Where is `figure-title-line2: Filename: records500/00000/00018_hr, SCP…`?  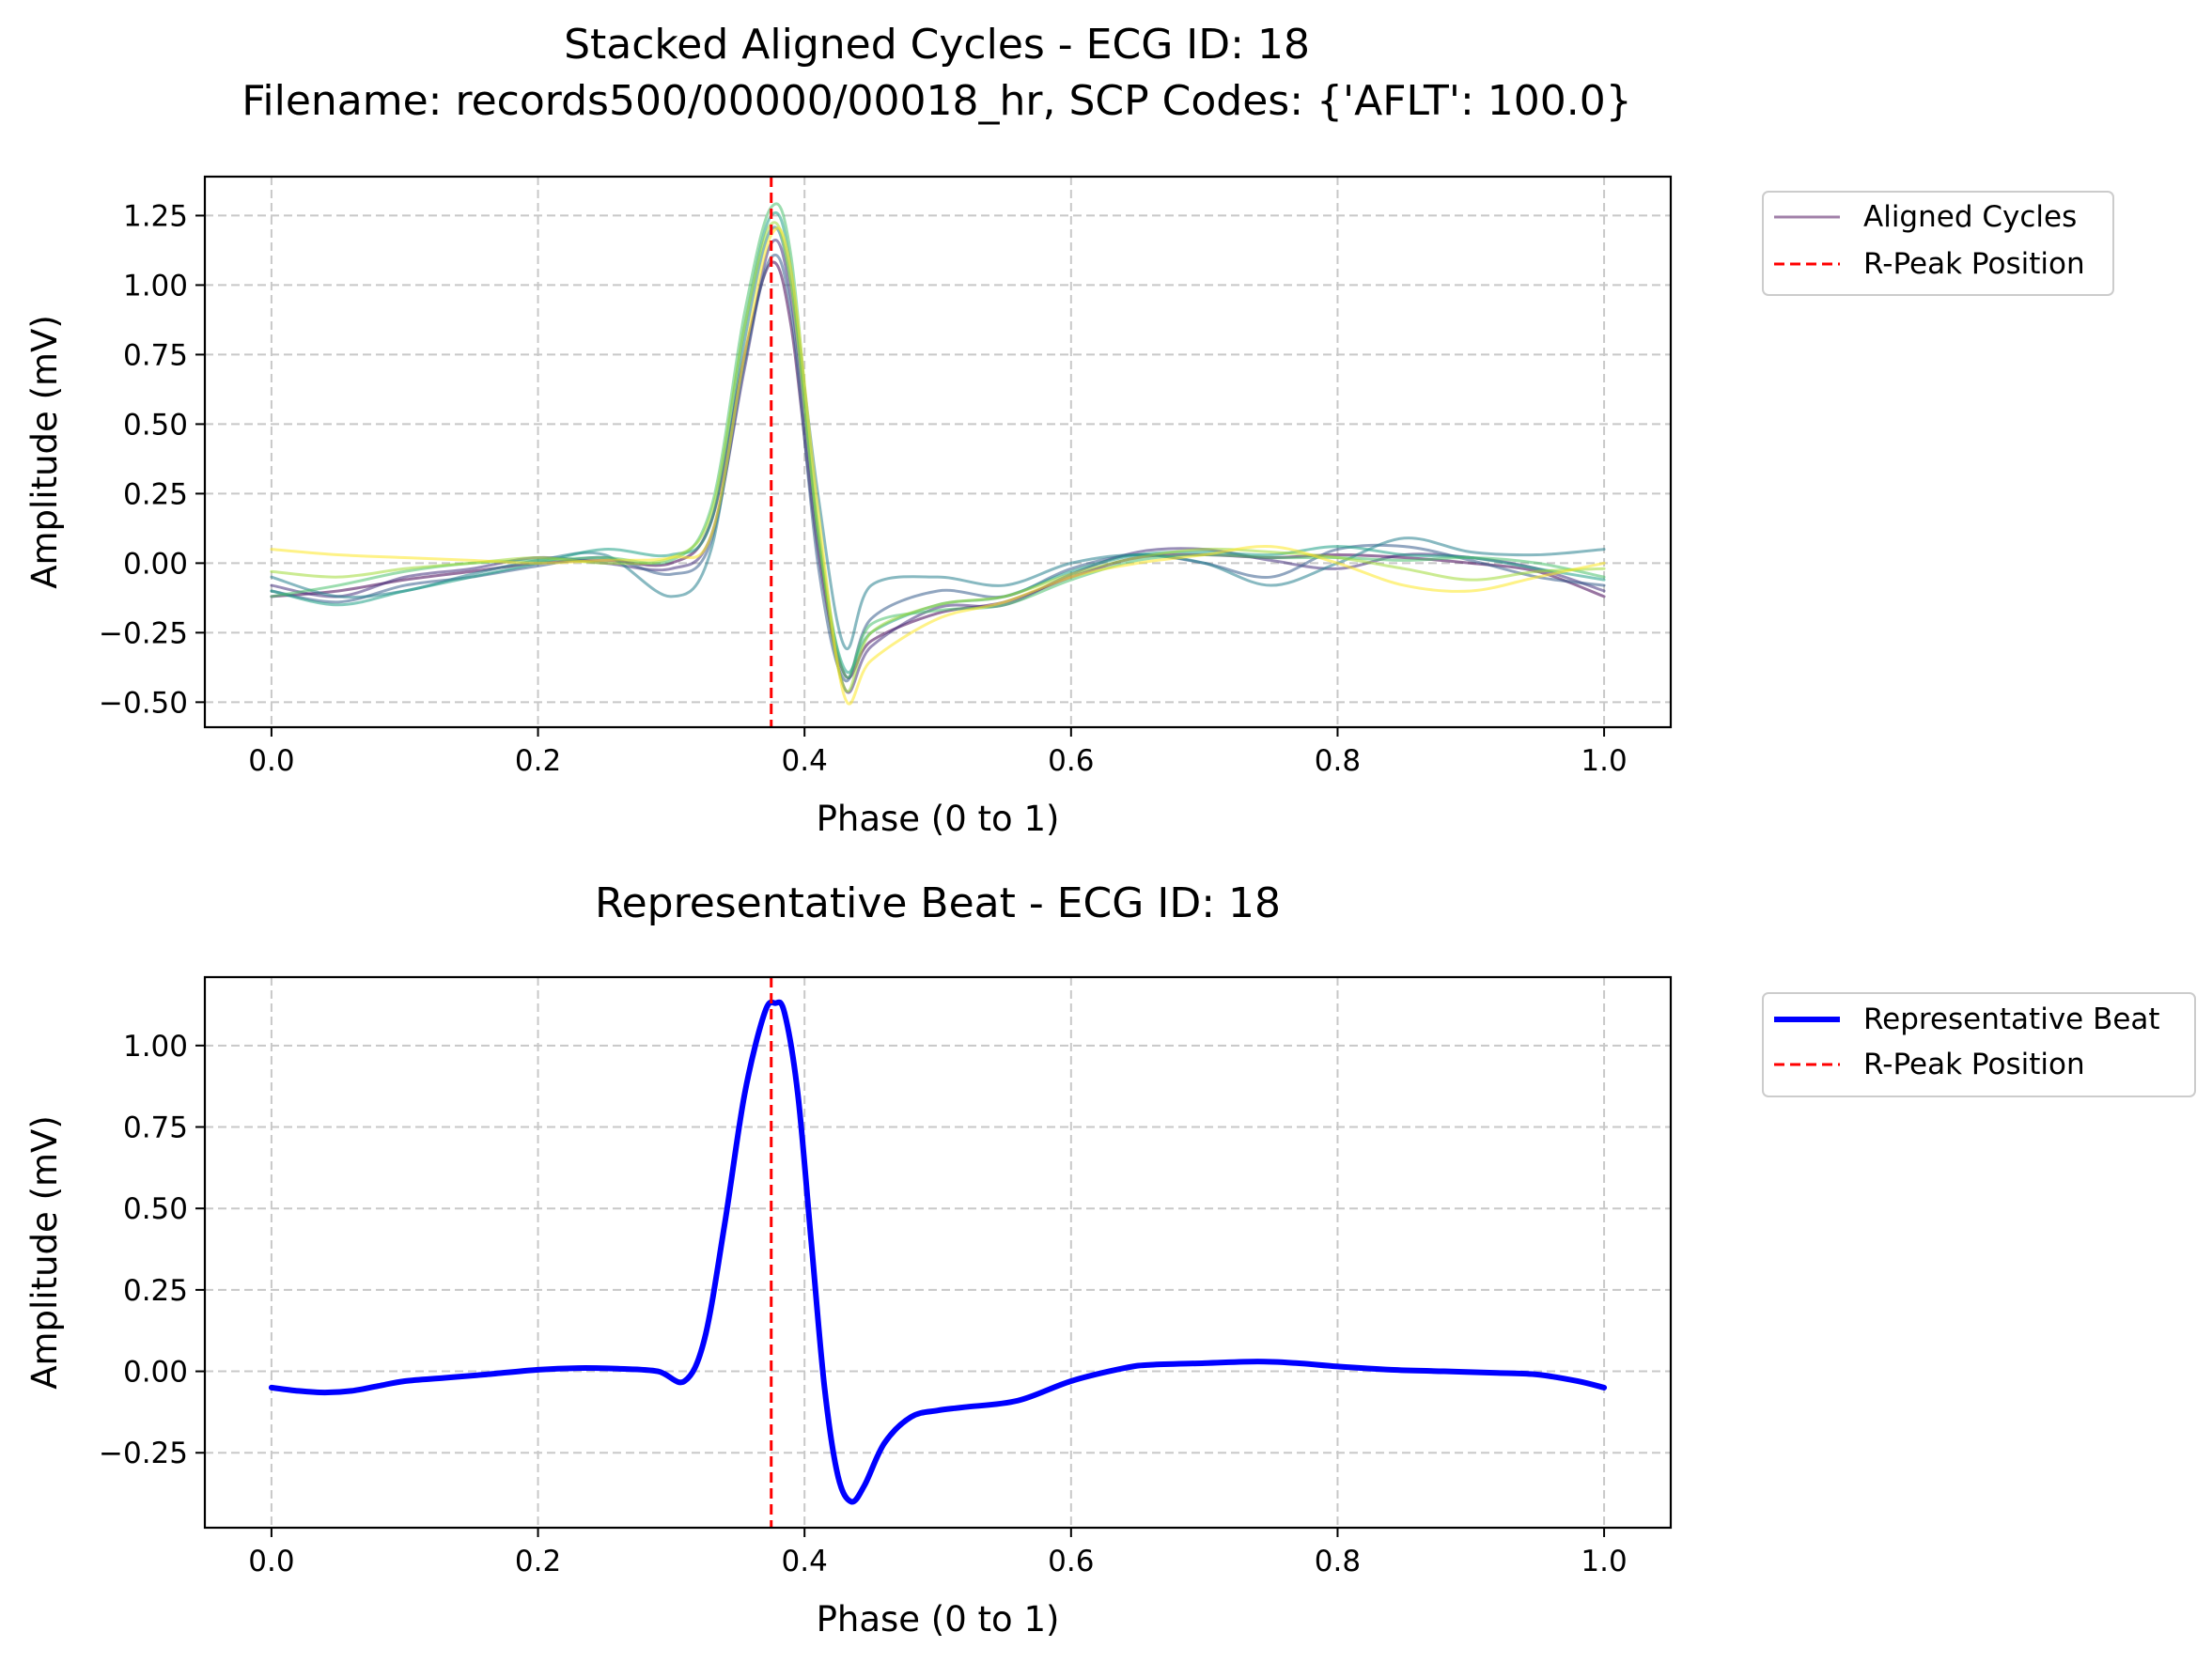 figure-title-line2: Filename: records500/00000/00018_hr, SCP… is located at coordinates (936, 101).